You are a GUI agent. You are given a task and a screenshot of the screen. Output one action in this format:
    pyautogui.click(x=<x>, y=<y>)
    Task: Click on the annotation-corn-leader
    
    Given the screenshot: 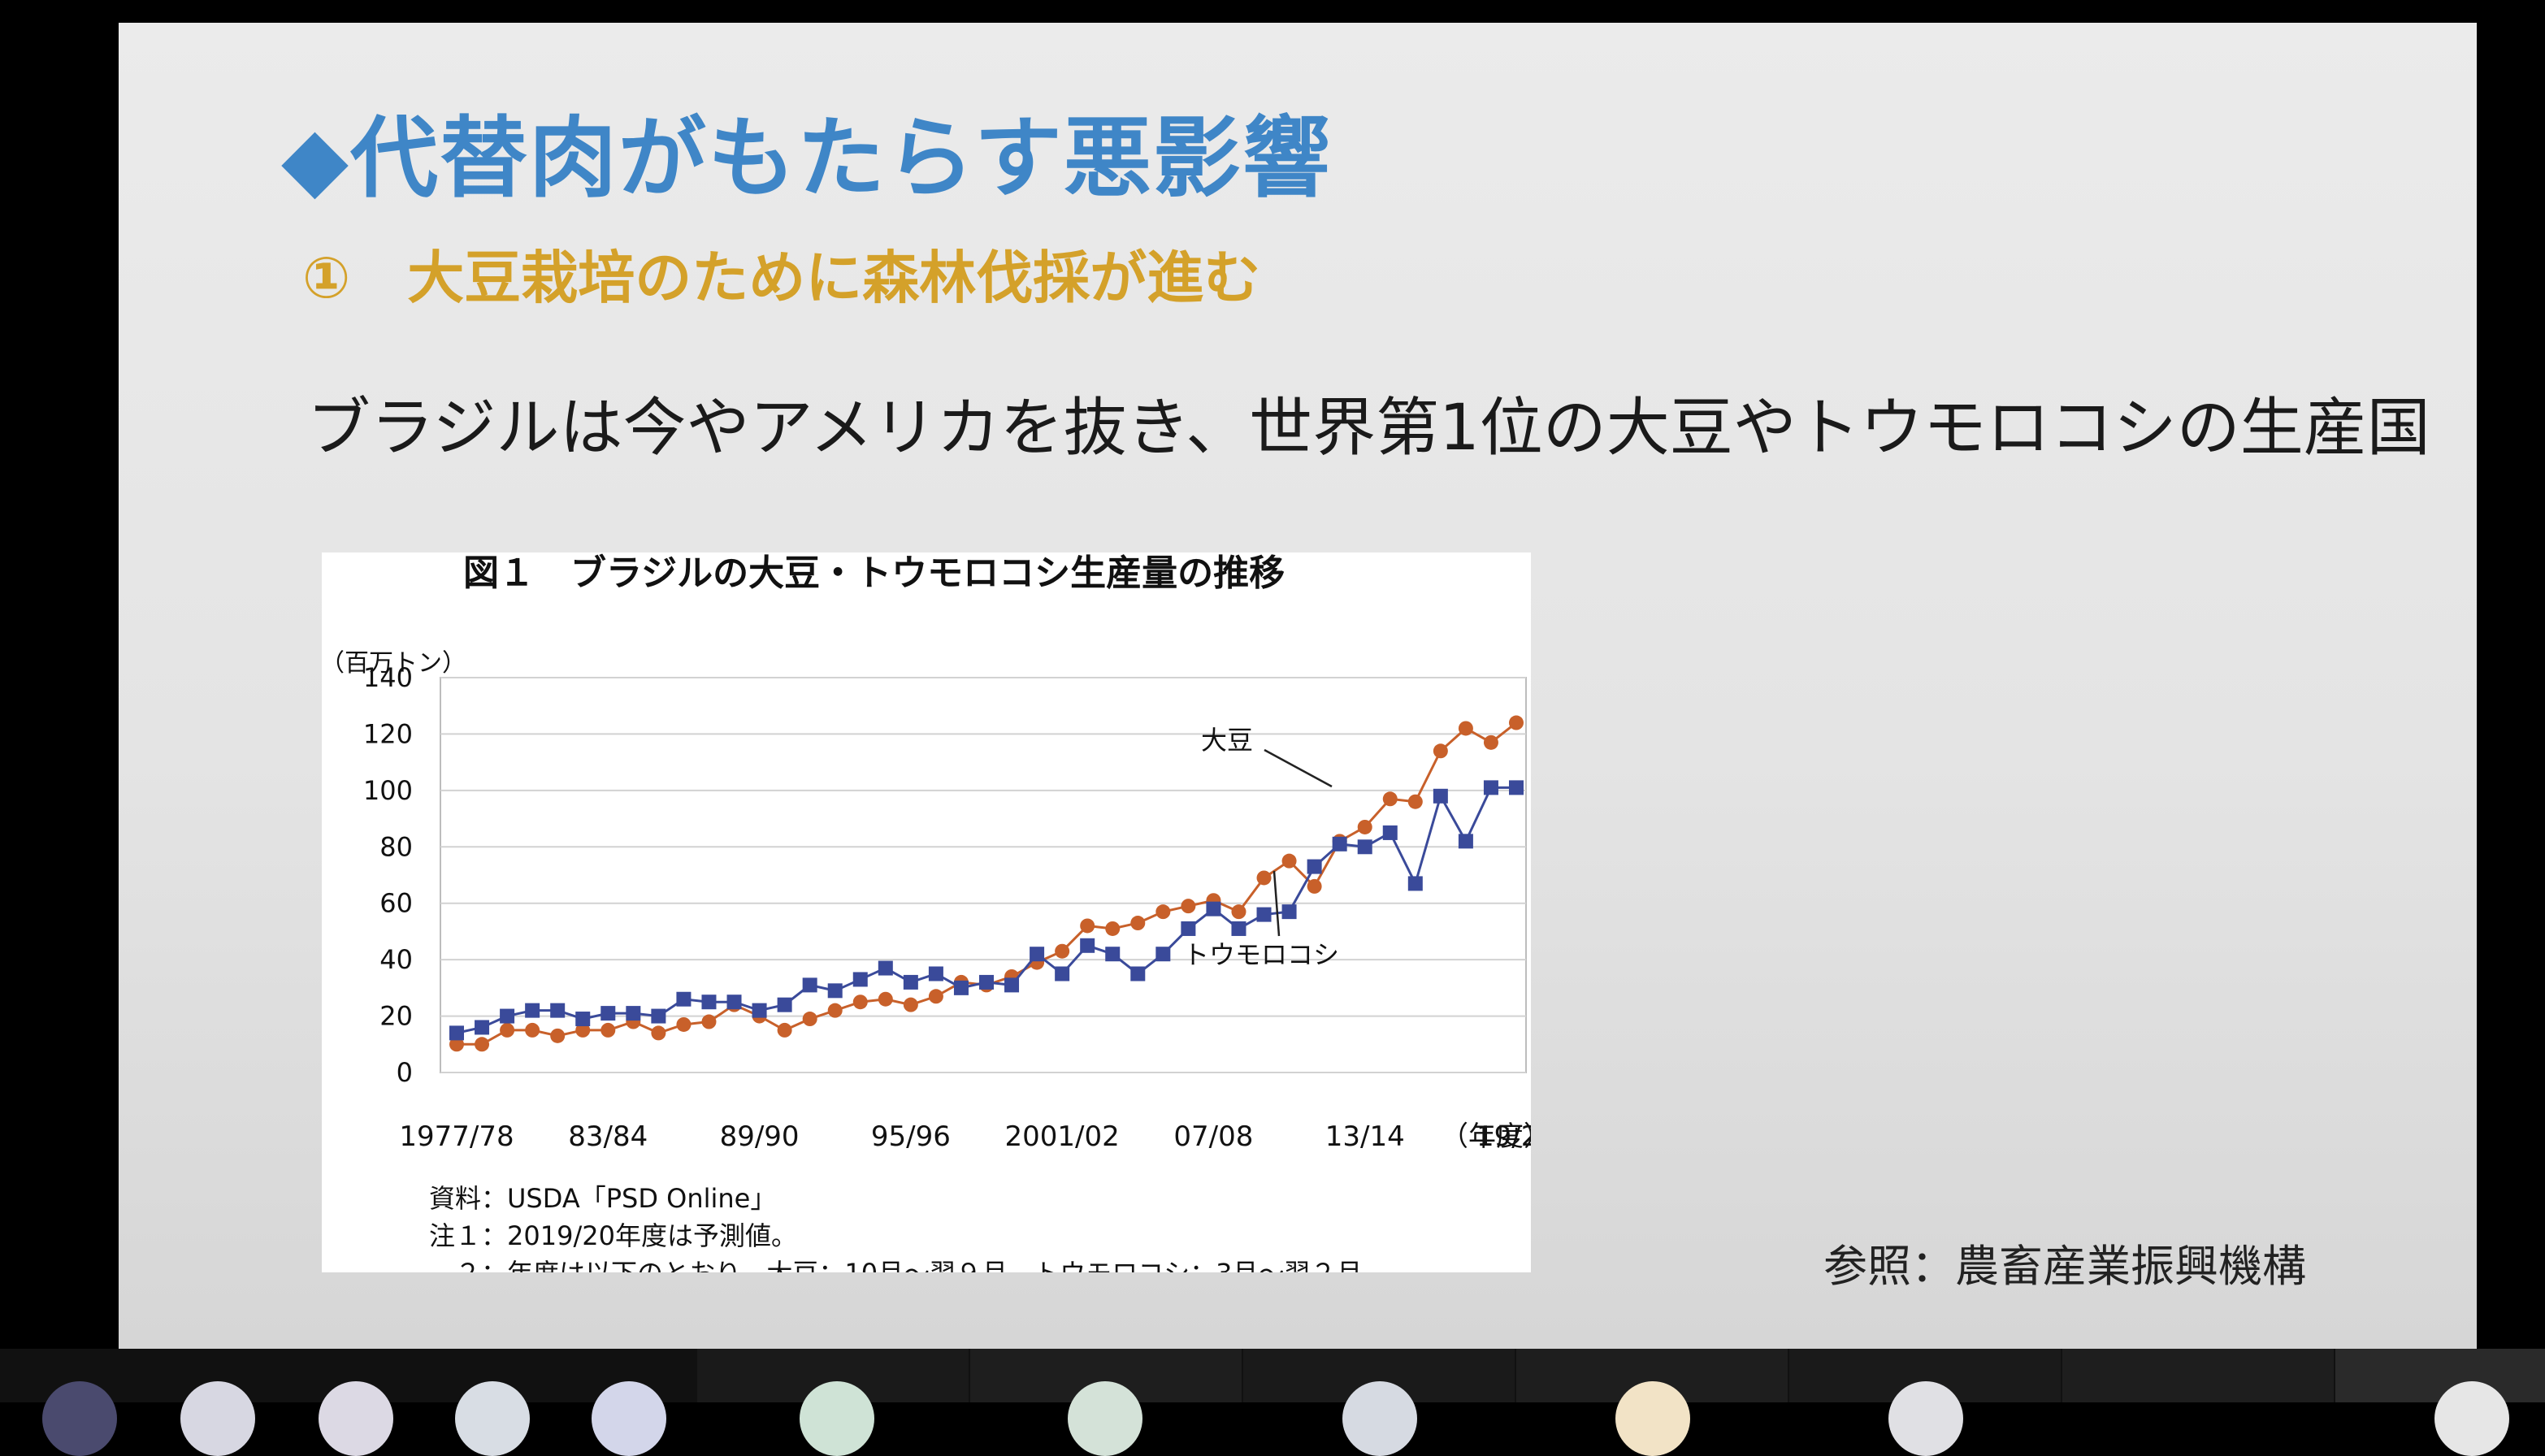 What is the action you would take?
    pyautogui.click(x=1276, y=903)
    